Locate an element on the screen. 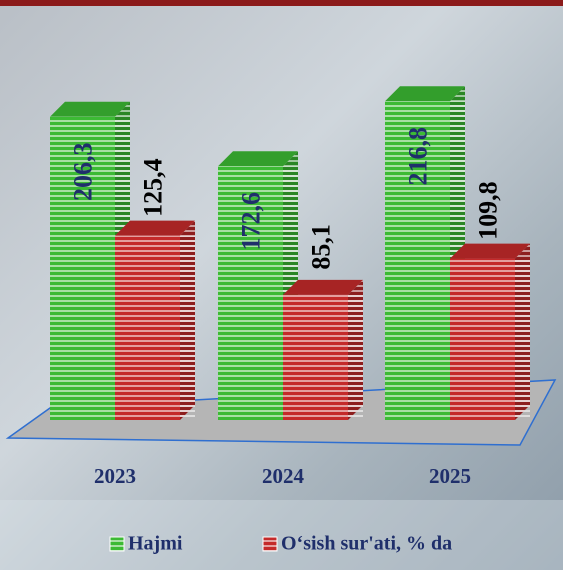  data-label: 109,8 is located at coordinates (487, 210).